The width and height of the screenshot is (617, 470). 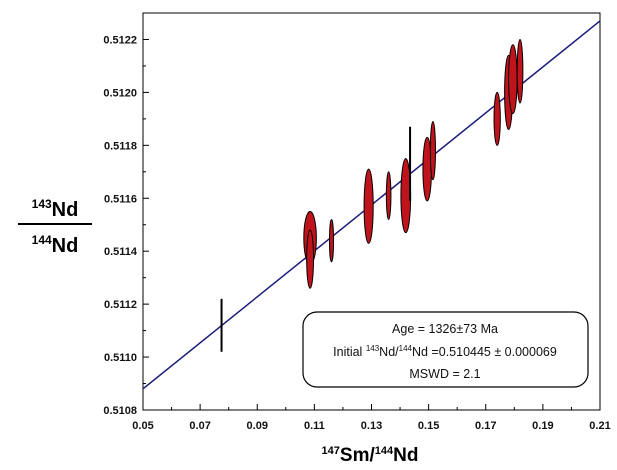 I want to click on x-axis-title: 147Sm/144Nd, so click(x=370, y=455).